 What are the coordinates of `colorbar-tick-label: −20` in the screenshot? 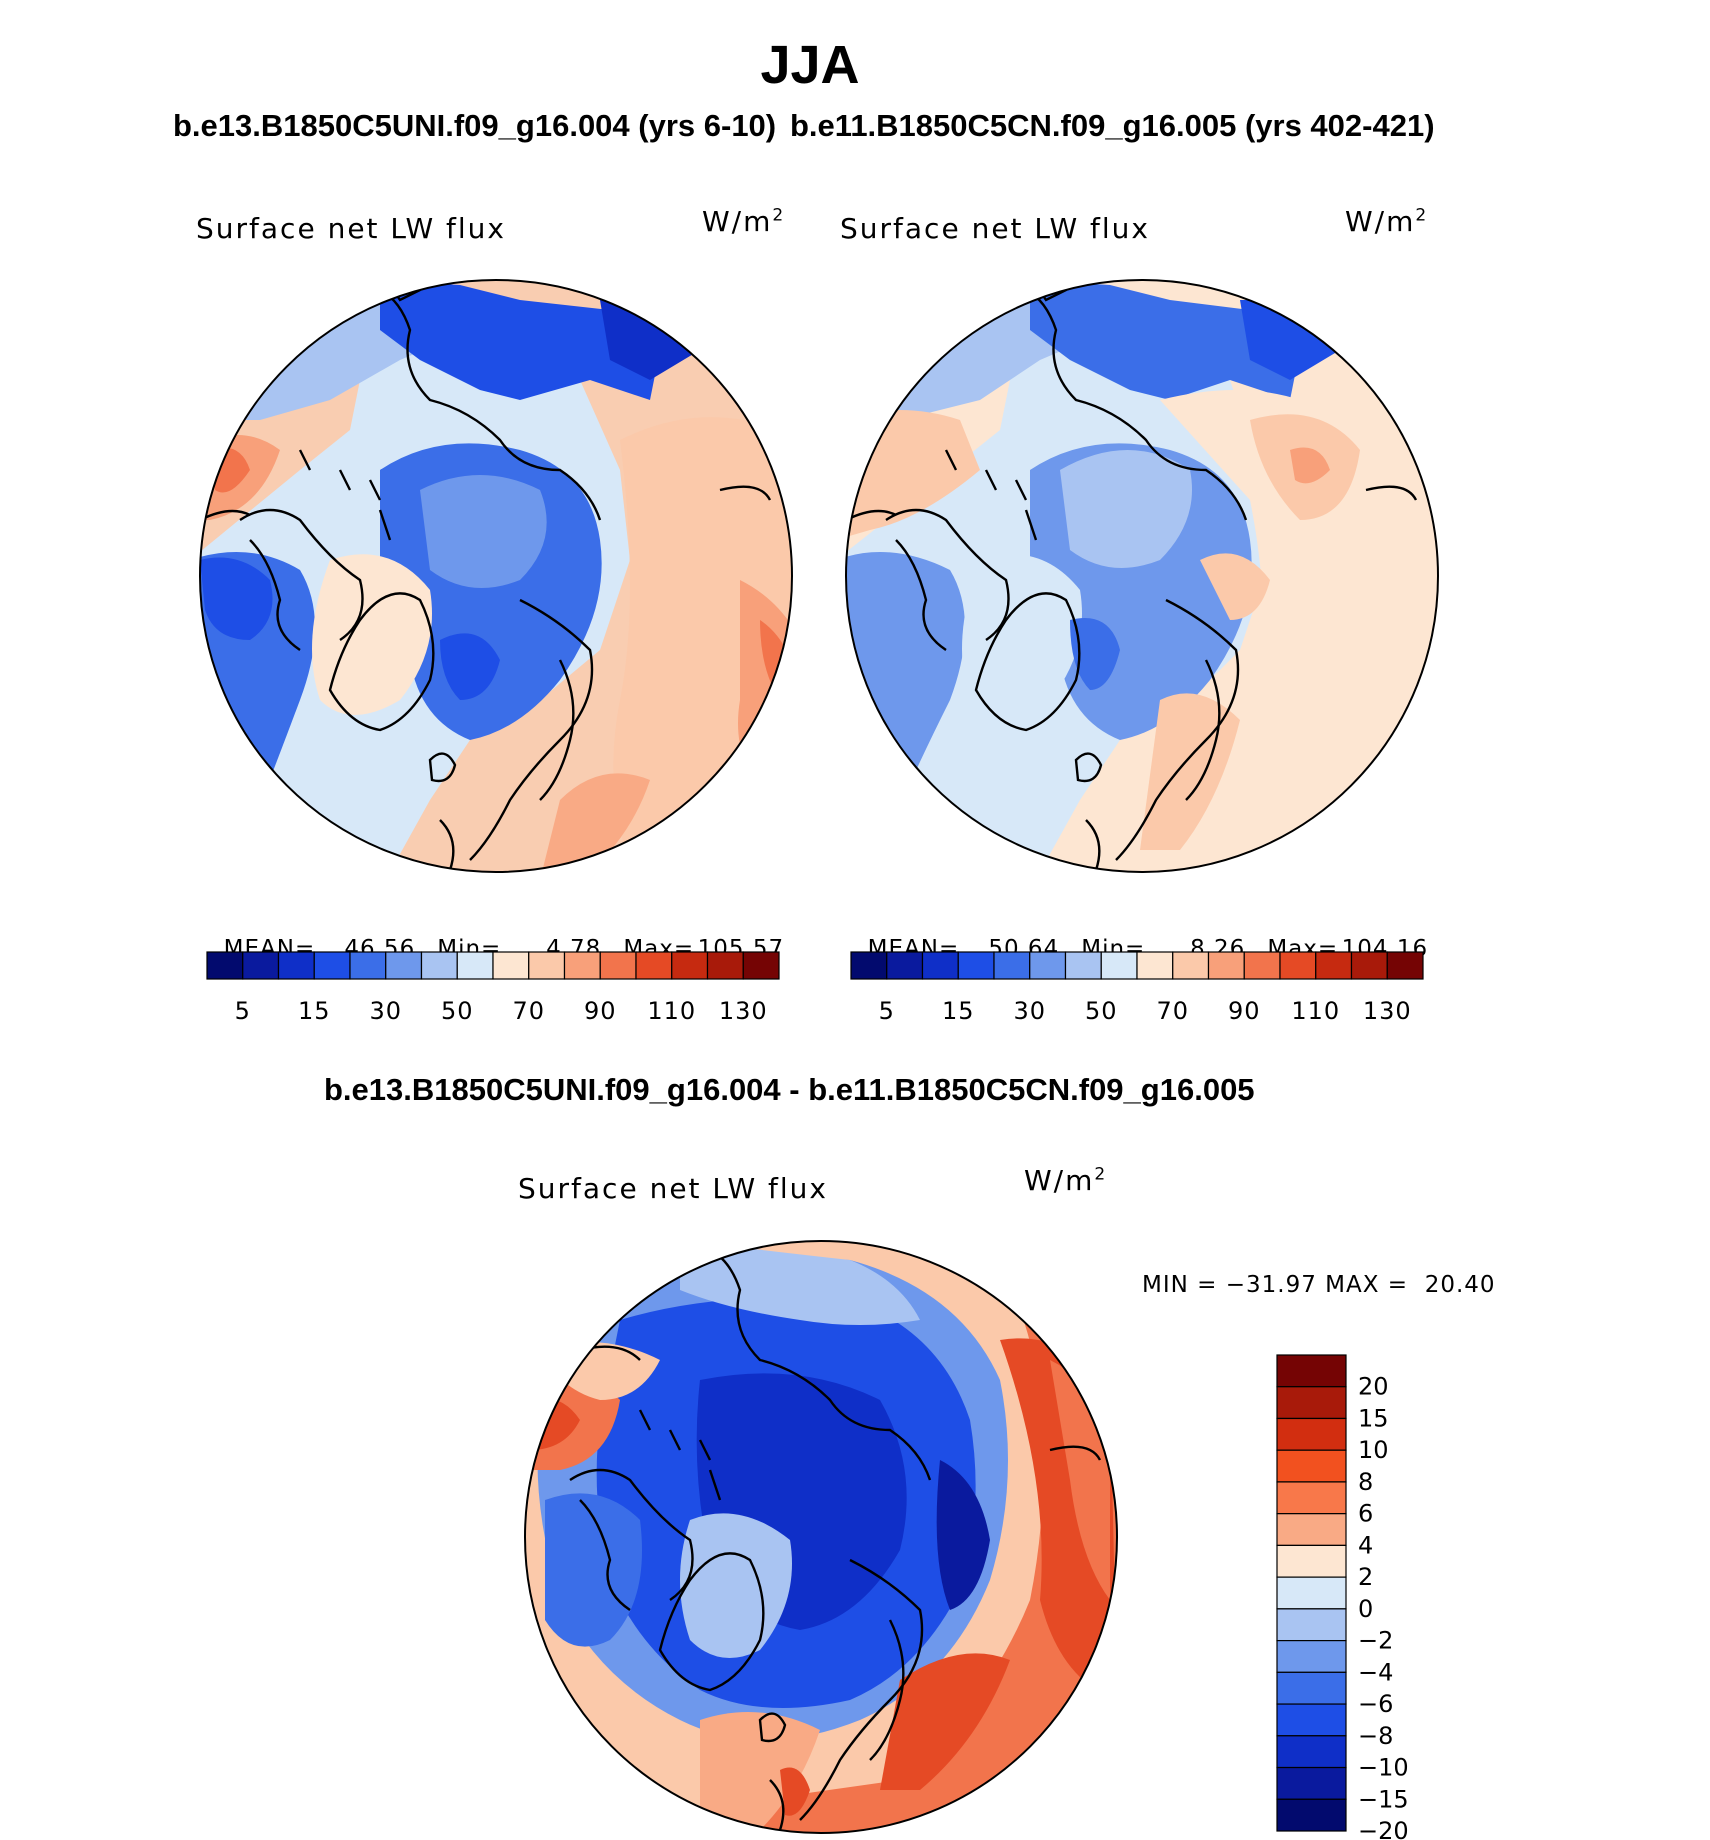 It's located at (1383, 1828).